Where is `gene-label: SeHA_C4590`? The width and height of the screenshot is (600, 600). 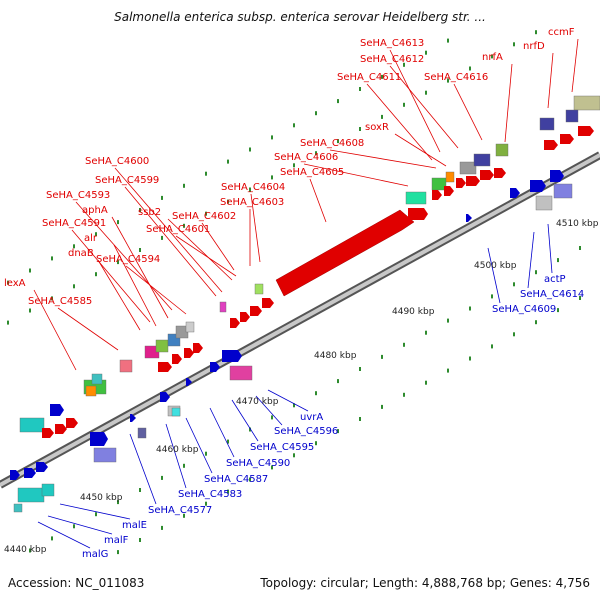
gene-label: SeHA_C4590 is located at coordinates (258, 463).